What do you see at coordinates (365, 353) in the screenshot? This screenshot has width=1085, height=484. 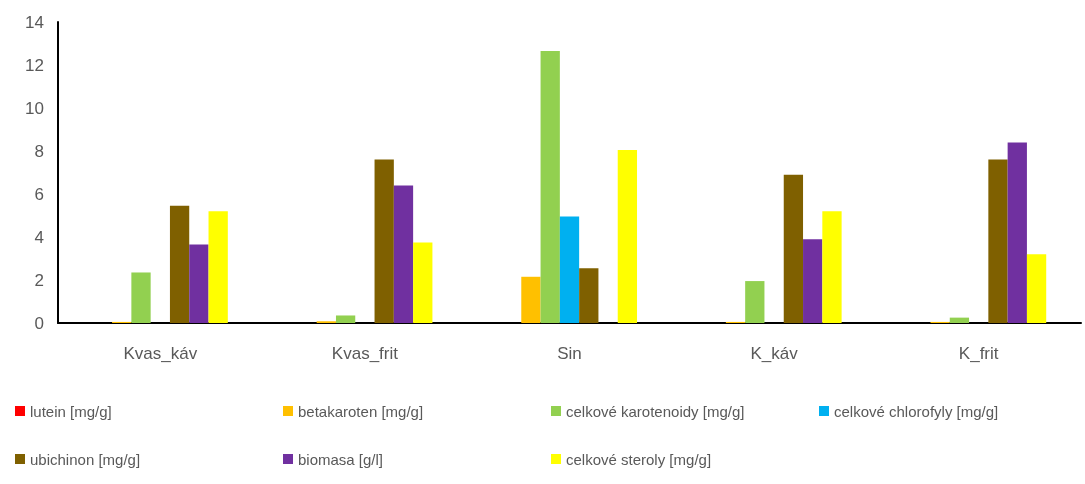 I see `x-tick-label: Kvas_frit` at bounding box center [365, 353].